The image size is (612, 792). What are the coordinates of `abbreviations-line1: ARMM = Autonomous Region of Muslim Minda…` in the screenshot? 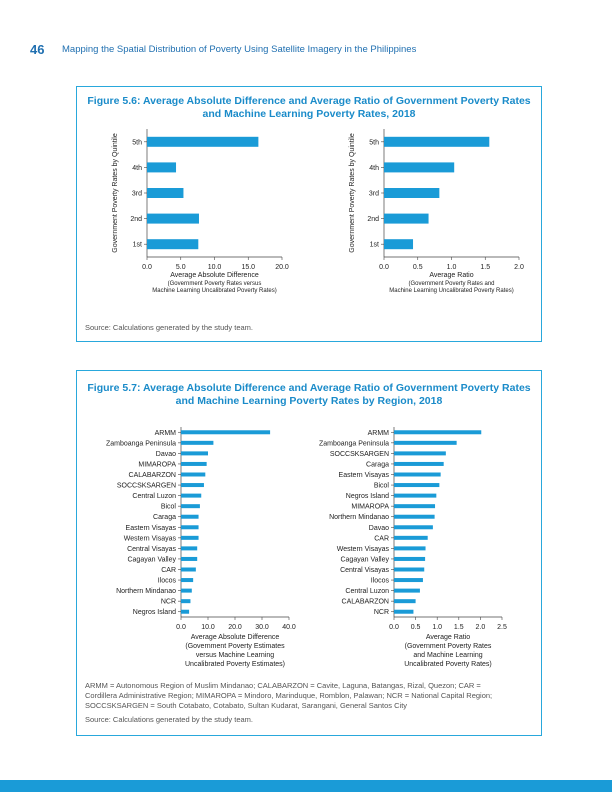 It's located at (283, 685).